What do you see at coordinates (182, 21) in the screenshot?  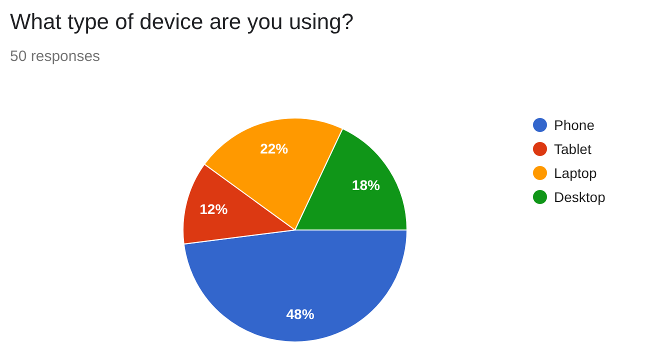 I see `chart-title: What type of device are you using?` at bounding box center [182, 21].